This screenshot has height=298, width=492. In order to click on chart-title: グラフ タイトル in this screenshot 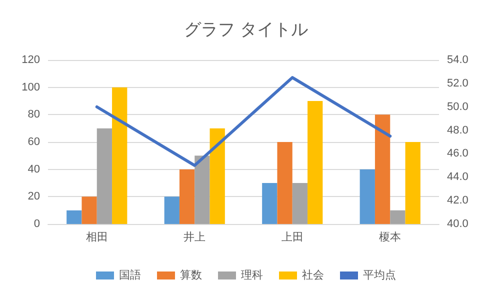, I will do `click(246, 29)`.